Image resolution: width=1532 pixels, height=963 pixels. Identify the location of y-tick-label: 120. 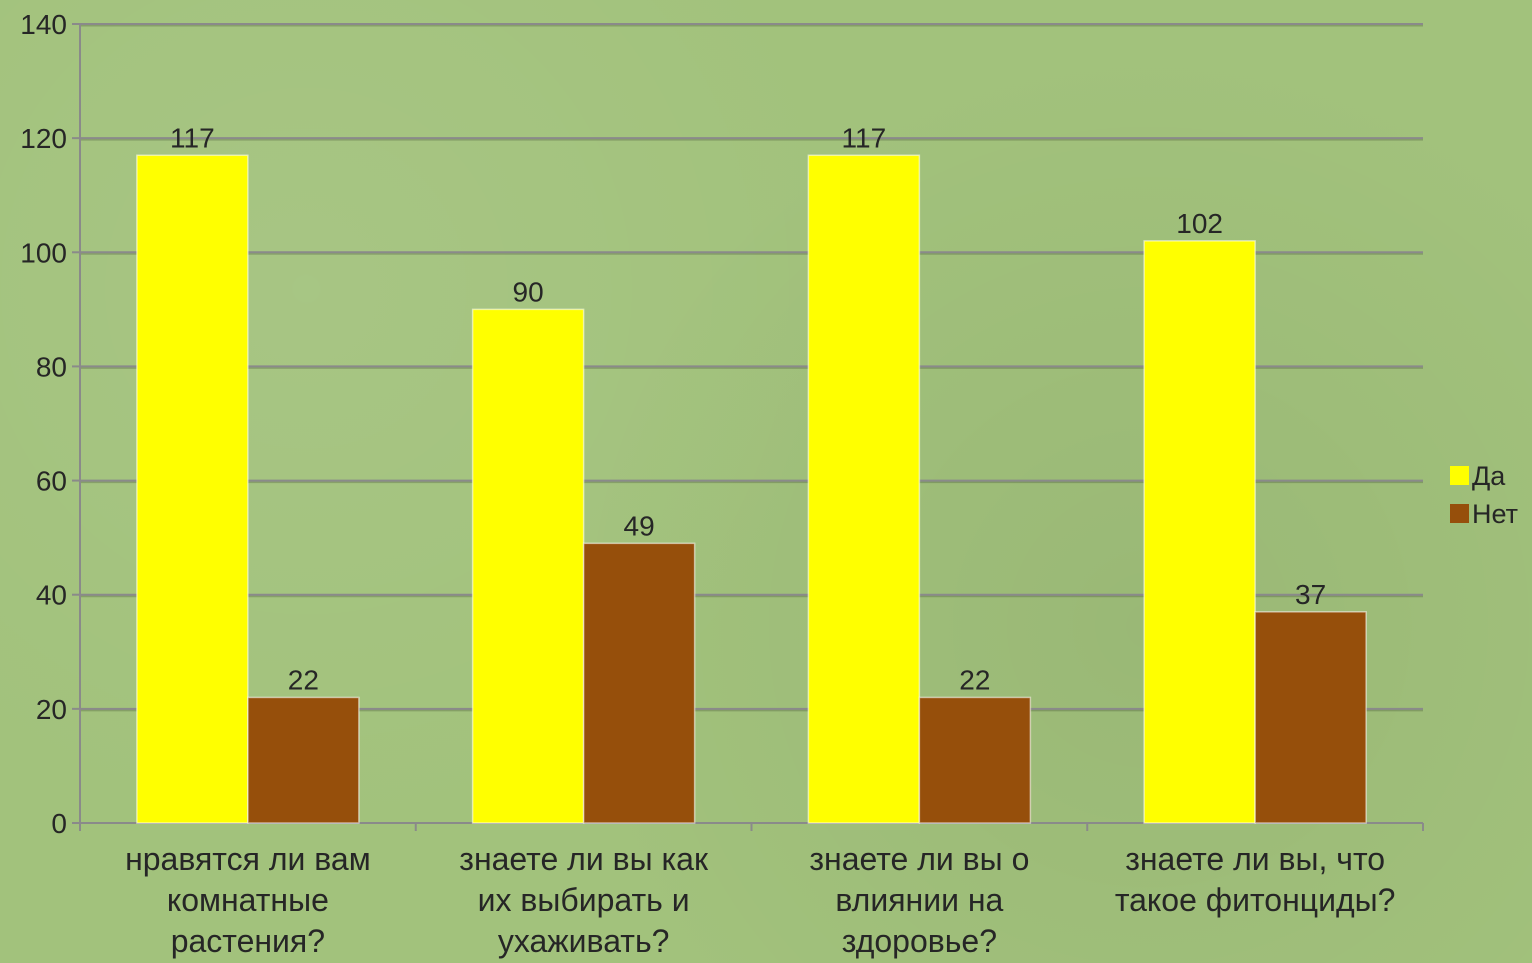
(43, 138).